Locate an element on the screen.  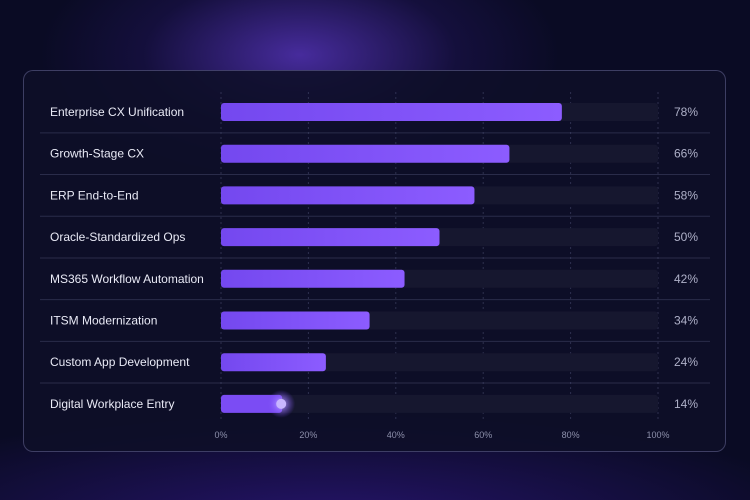
category-label: MS365 Workflow Automation is located at coordinates (127, 279).